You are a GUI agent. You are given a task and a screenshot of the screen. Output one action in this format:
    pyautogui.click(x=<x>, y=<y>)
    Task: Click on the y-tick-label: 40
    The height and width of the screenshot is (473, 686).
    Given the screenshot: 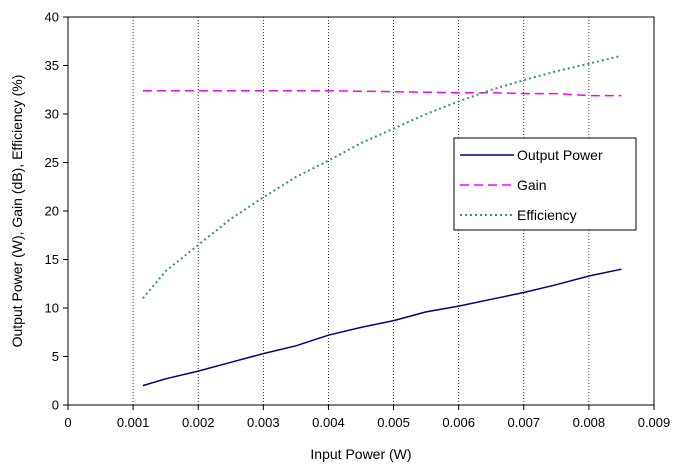 What is the action you would take?
    pyautogui.click(x=52, y=17)
    